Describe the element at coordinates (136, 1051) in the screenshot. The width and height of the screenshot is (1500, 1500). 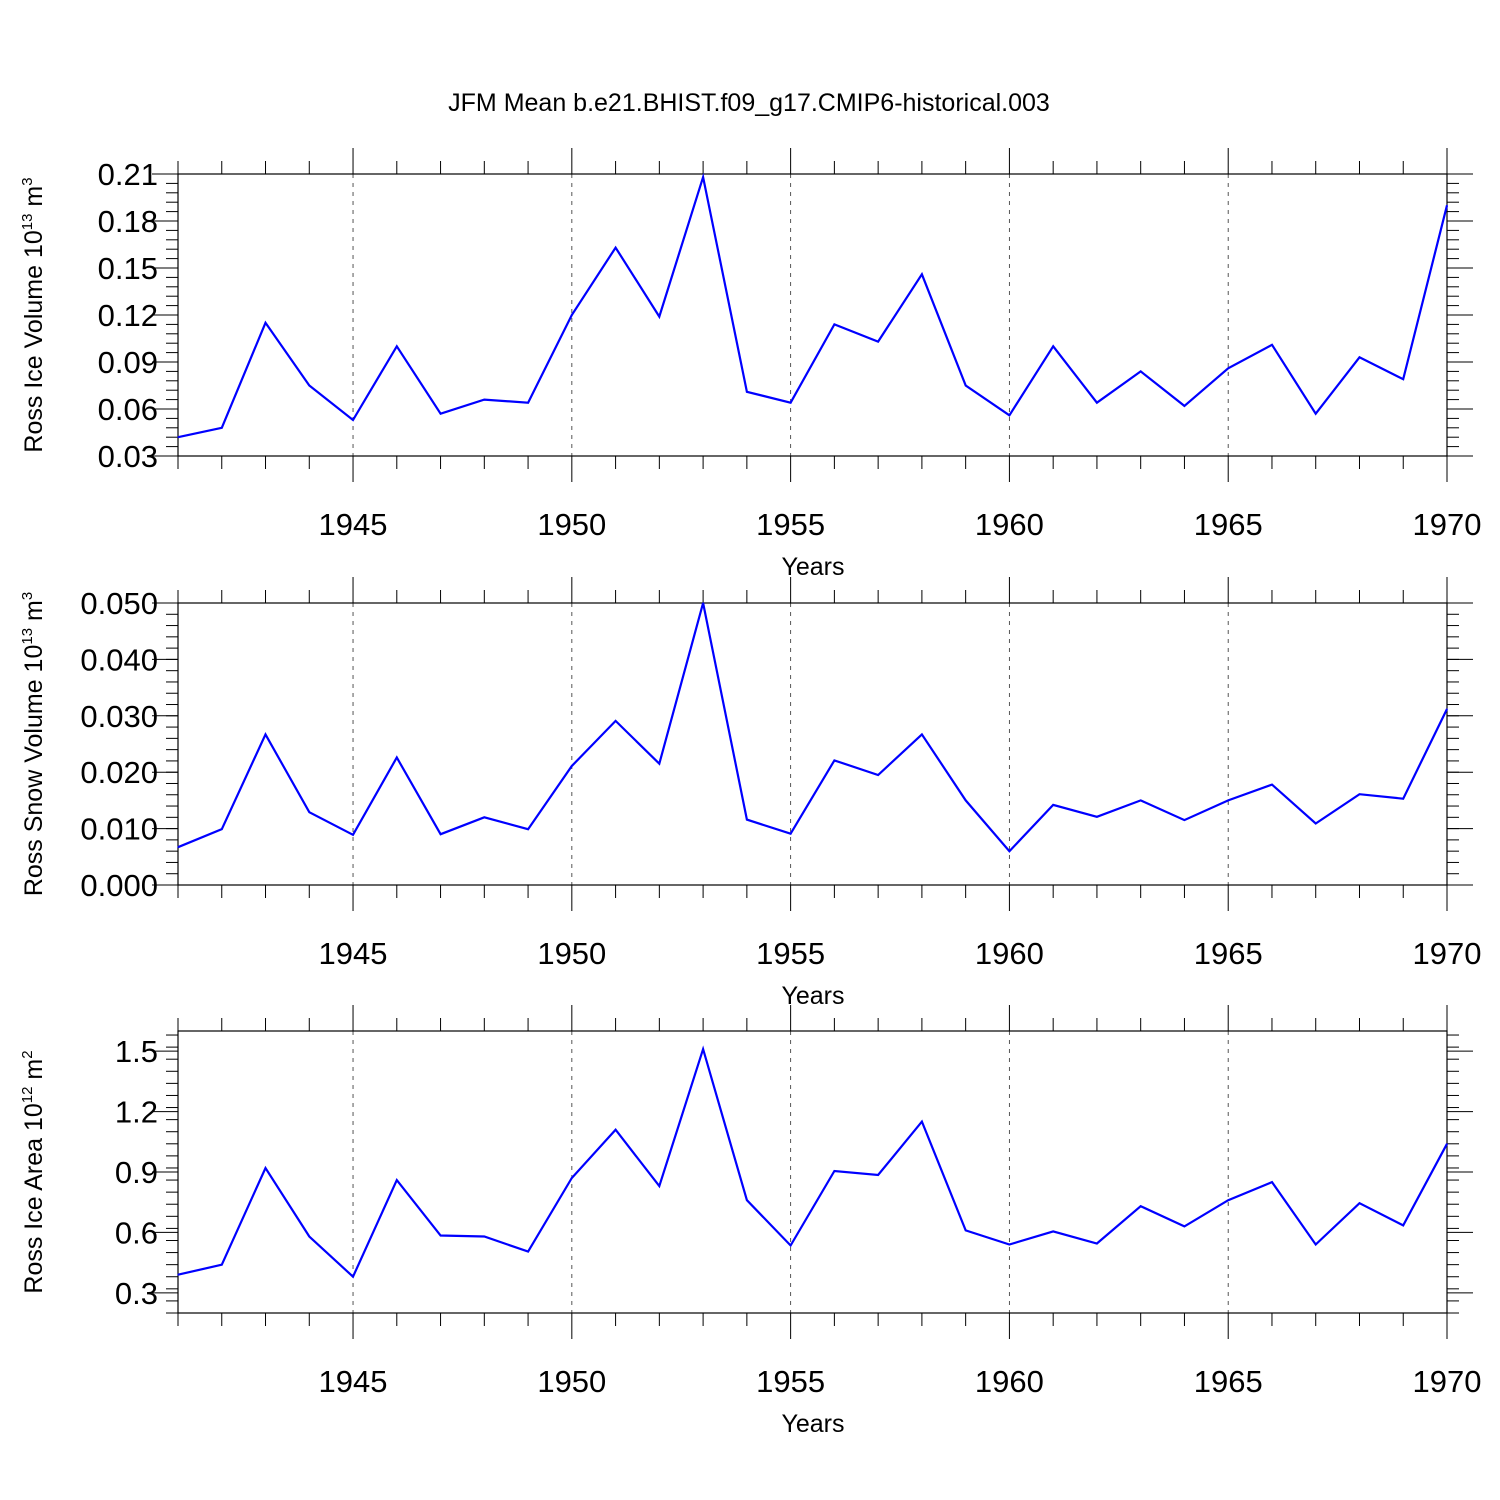
I see `y-tick-label: 1.5` at that location.